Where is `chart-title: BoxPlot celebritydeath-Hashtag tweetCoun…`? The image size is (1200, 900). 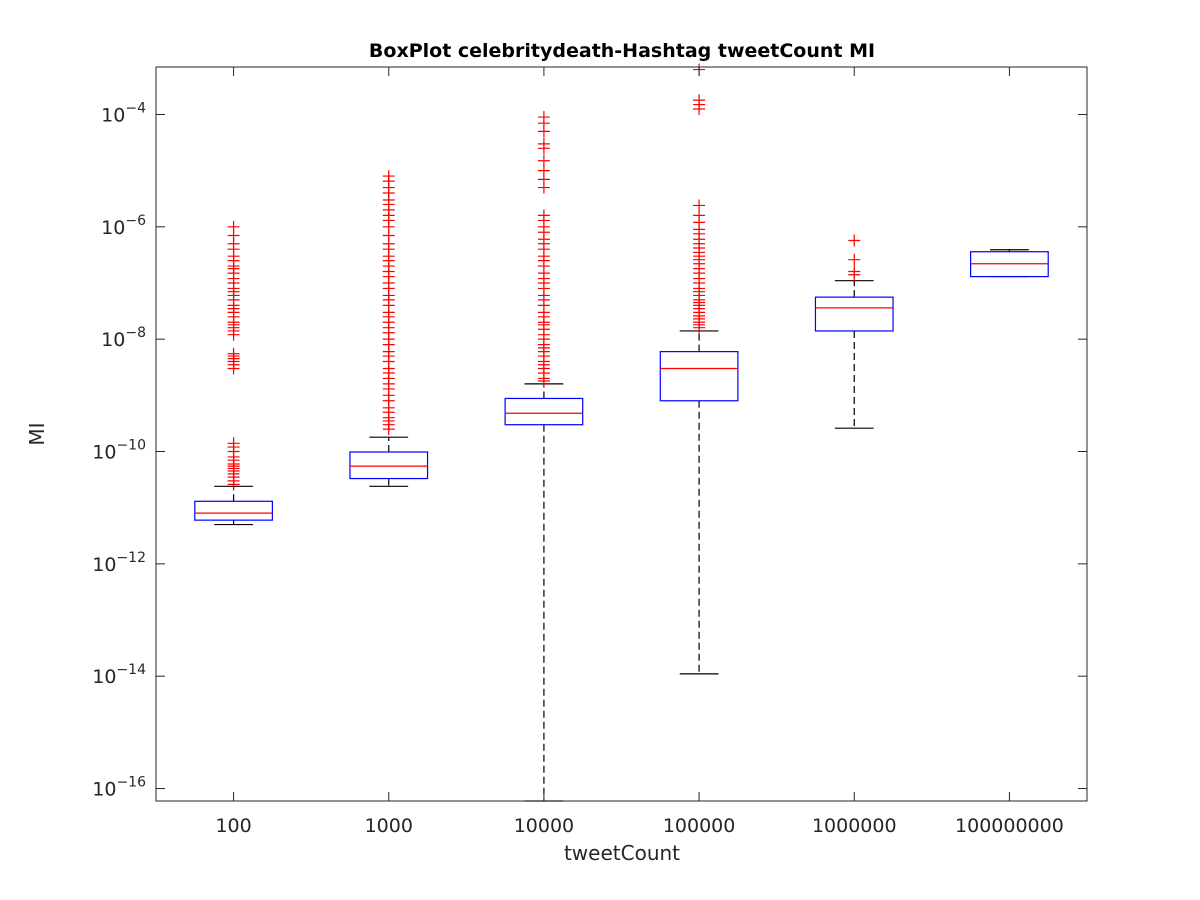
chart-title: BoxPlot celebritydeath-Hashtag tweetCoun… is located at coordinates (622, 51).